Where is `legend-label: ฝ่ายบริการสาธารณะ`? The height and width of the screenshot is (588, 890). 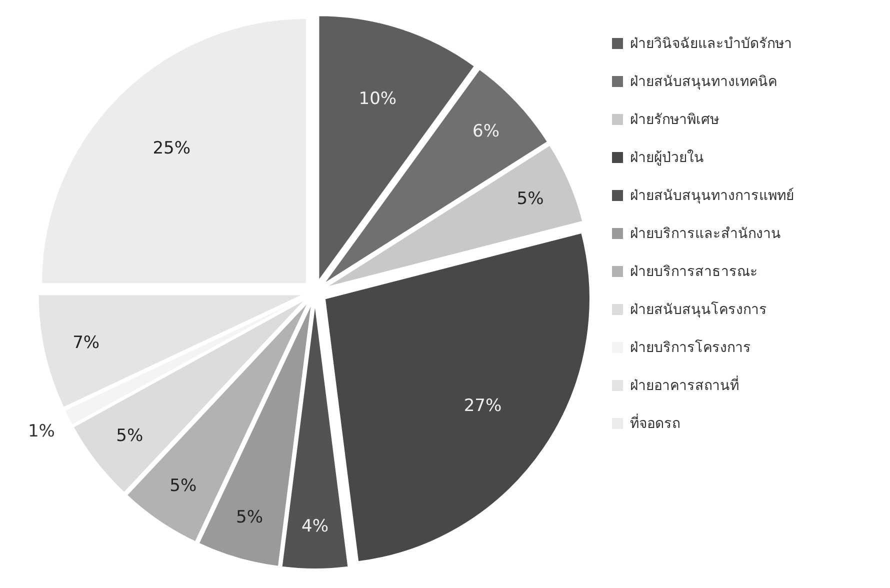 legend-label: ฝ่ายบริการสาธารณะ is located at coordinates (694, 272).